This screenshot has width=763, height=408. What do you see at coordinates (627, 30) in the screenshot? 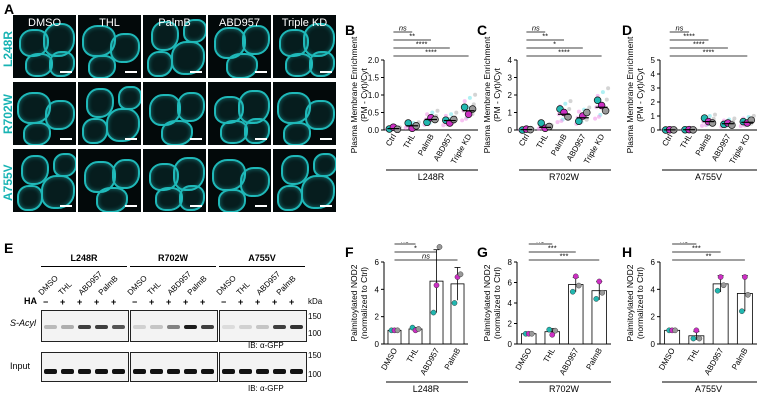
I see `panel-label-d: D` at bounding box center [627, 30].